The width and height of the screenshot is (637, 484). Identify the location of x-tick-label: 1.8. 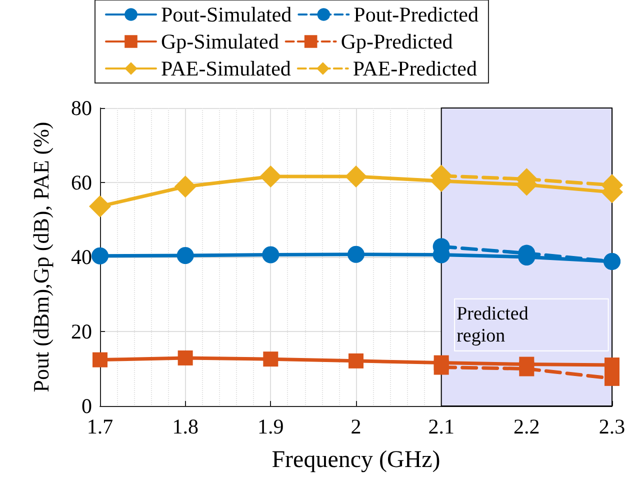
(185, 426).